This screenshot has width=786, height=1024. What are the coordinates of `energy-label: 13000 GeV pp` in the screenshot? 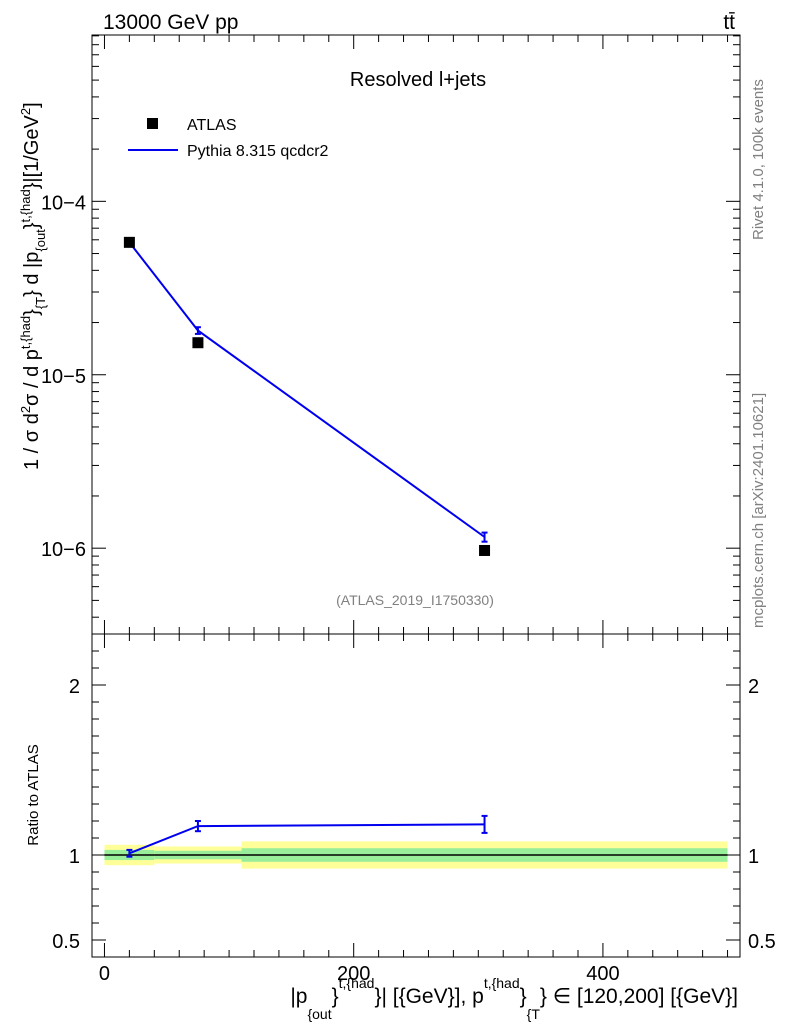 It's located at (170, 22).